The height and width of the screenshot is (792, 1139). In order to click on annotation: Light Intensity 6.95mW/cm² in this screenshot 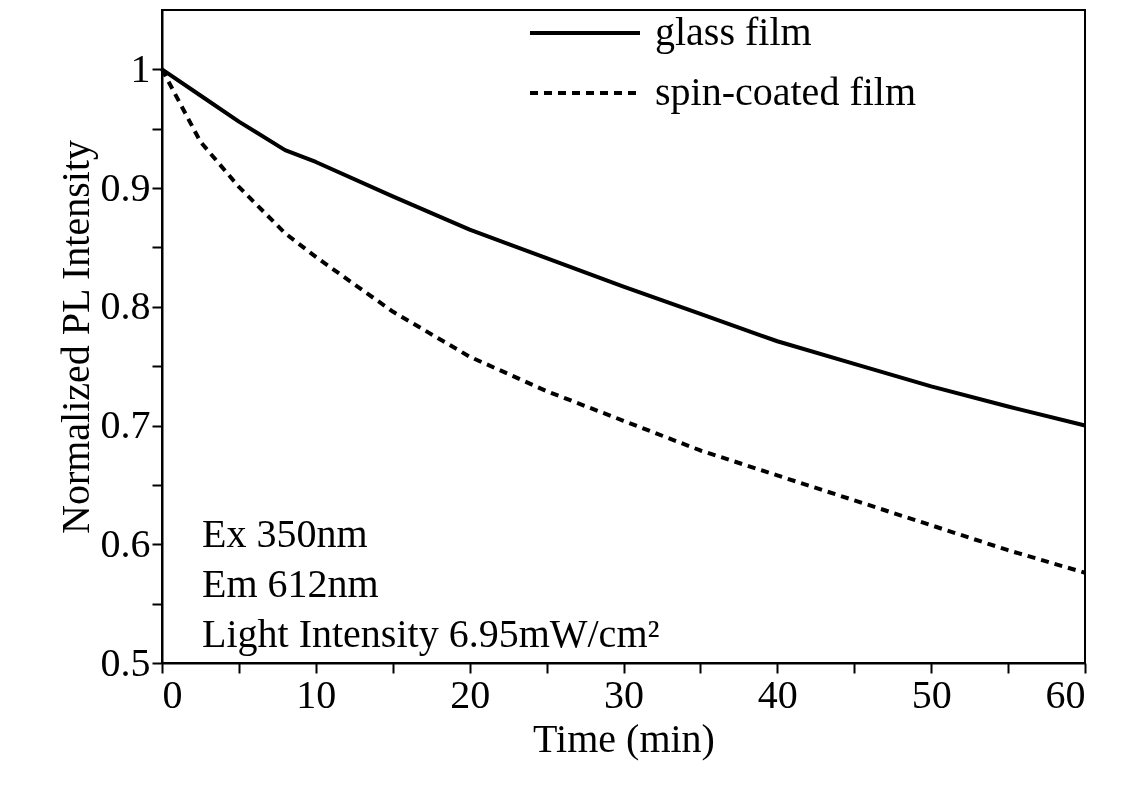, I will do `click(431, 633)`.